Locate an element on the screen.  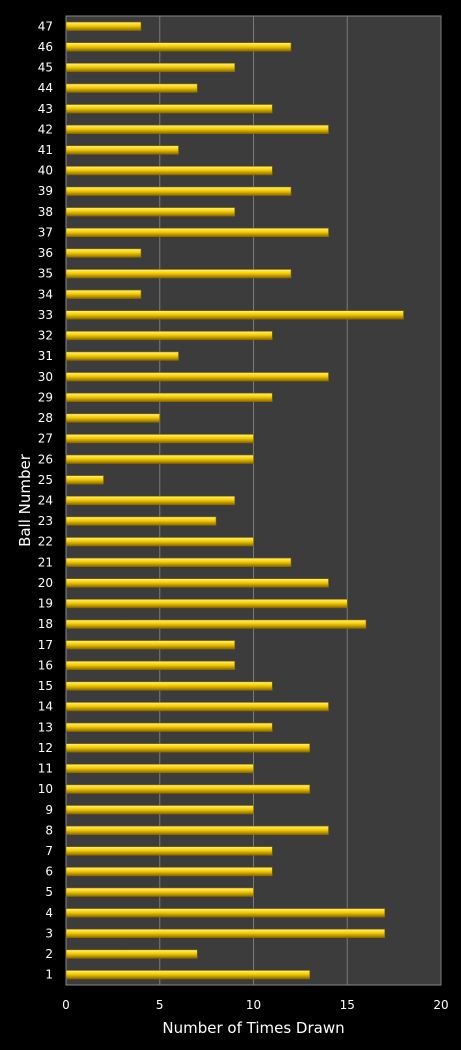
y-tick-label: 42 is located at coordinates (45, 129).